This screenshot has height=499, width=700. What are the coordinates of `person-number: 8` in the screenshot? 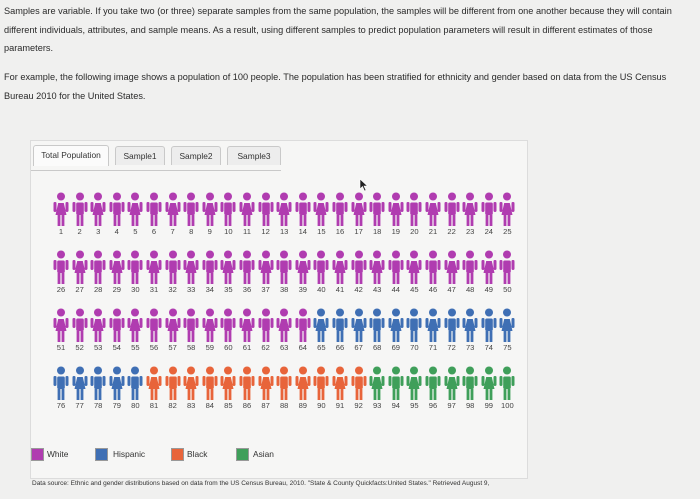 It's located at (191, 231).